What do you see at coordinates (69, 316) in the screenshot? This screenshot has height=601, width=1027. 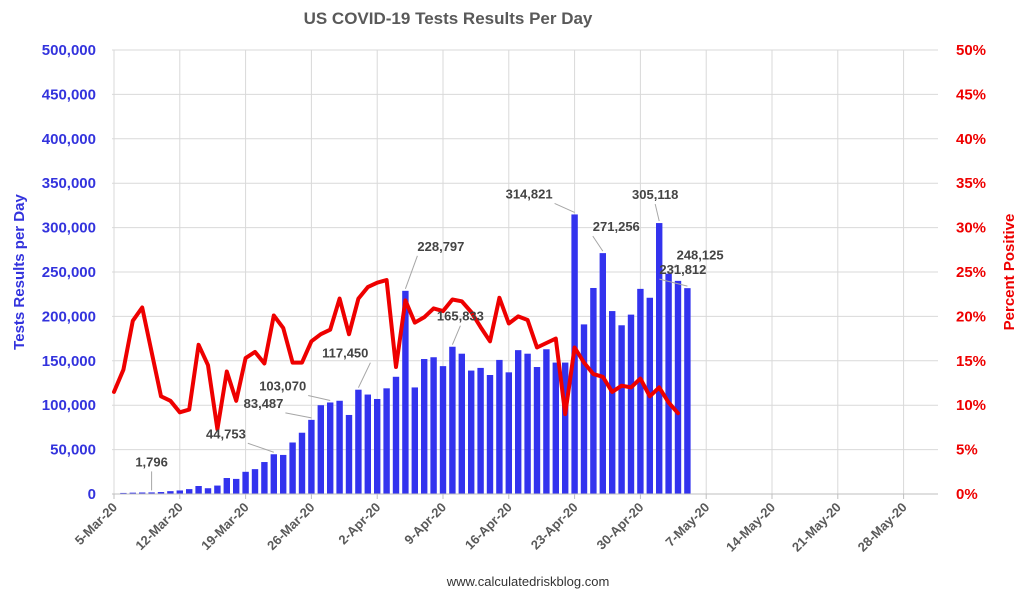 I see `y-tick-label: 200,000` at bounding box center [69, 316].